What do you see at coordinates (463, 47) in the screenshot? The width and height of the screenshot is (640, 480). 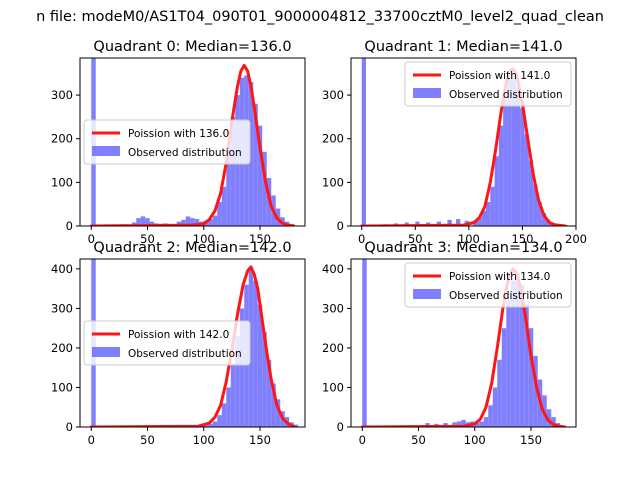 I see `subplot-title: Quadrant 1: Median=141.0` at bounding box center [463, 47].